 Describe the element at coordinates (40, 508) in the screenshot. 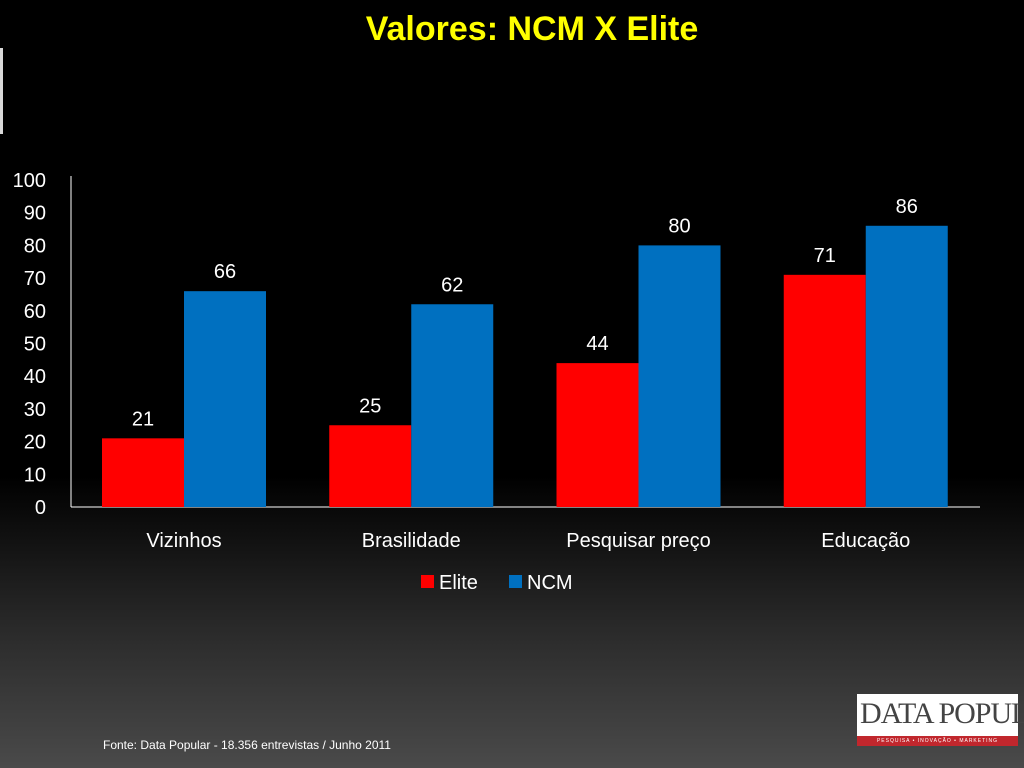

I see `y-tick-label: 0` at that location.